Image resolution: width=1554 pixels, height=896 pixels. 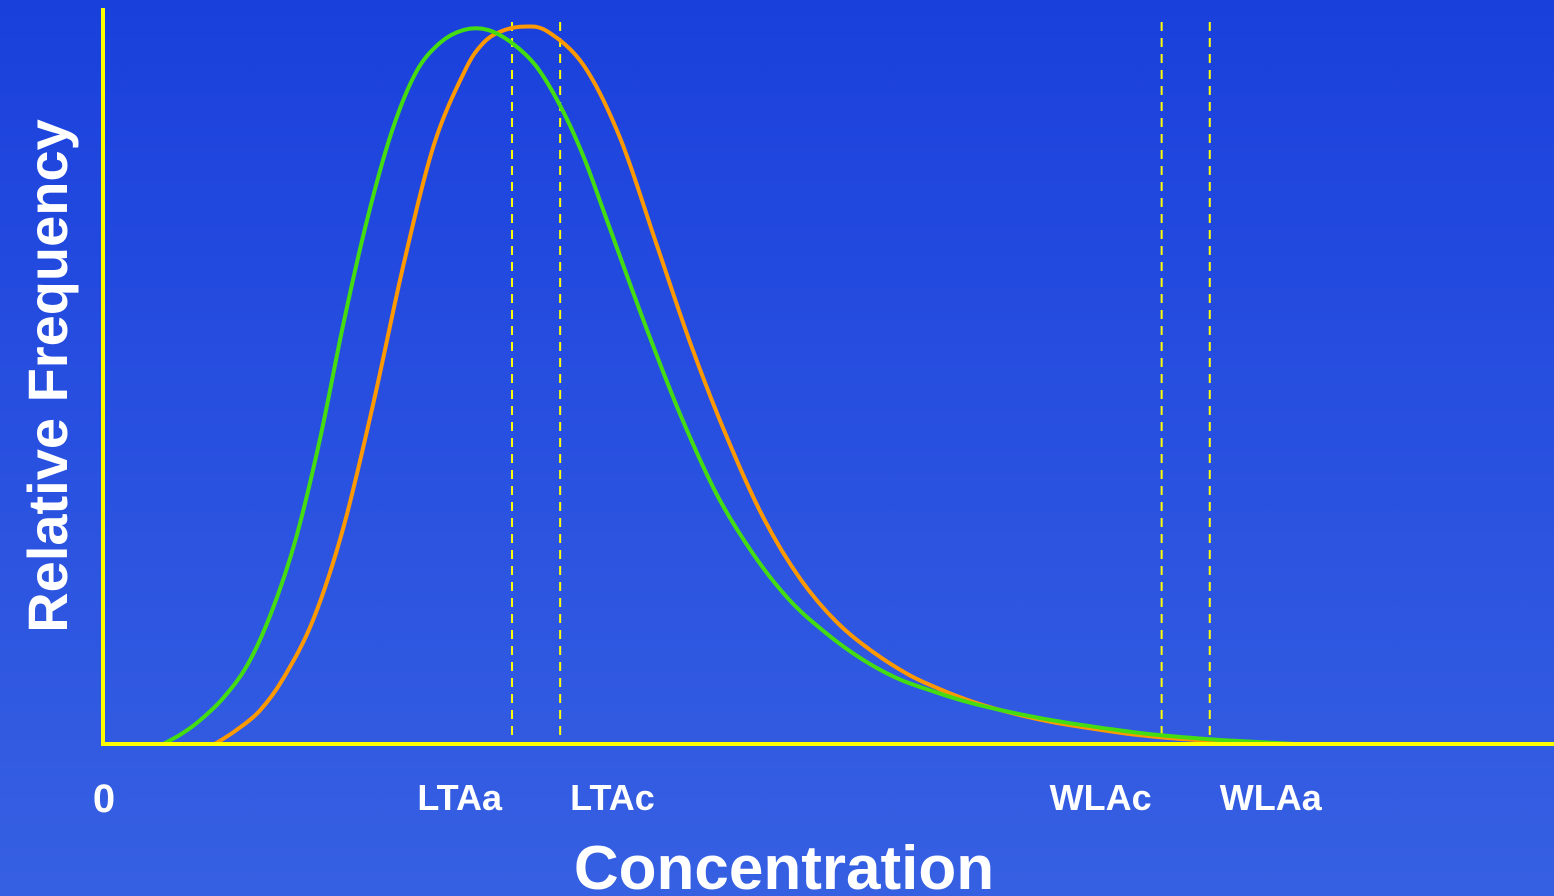 What do you see at coordinates (460, 797) in the screenshot?
I see `threshold-label-ltaa: LTAa` at bounding box center [460, 797].